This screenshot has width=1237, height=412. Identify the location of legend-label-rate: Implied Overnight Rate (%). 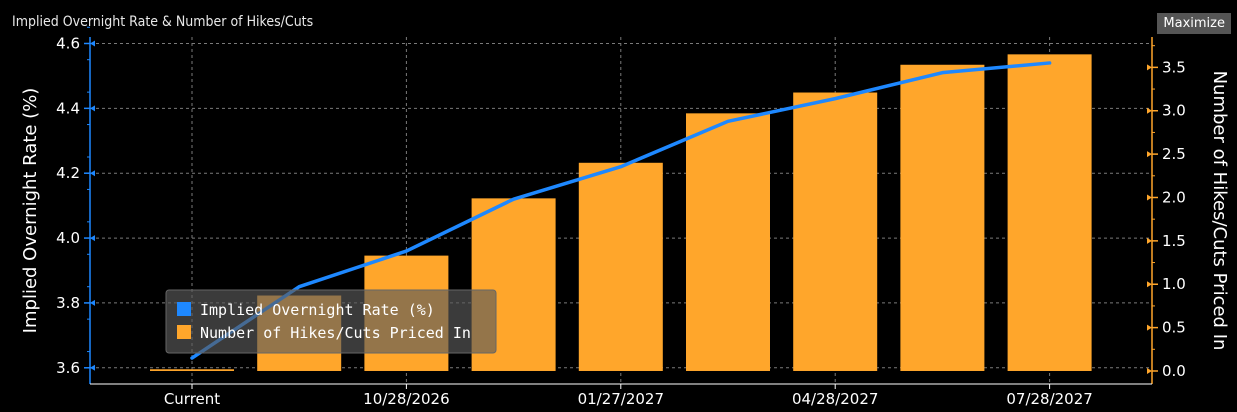
(317, 310).